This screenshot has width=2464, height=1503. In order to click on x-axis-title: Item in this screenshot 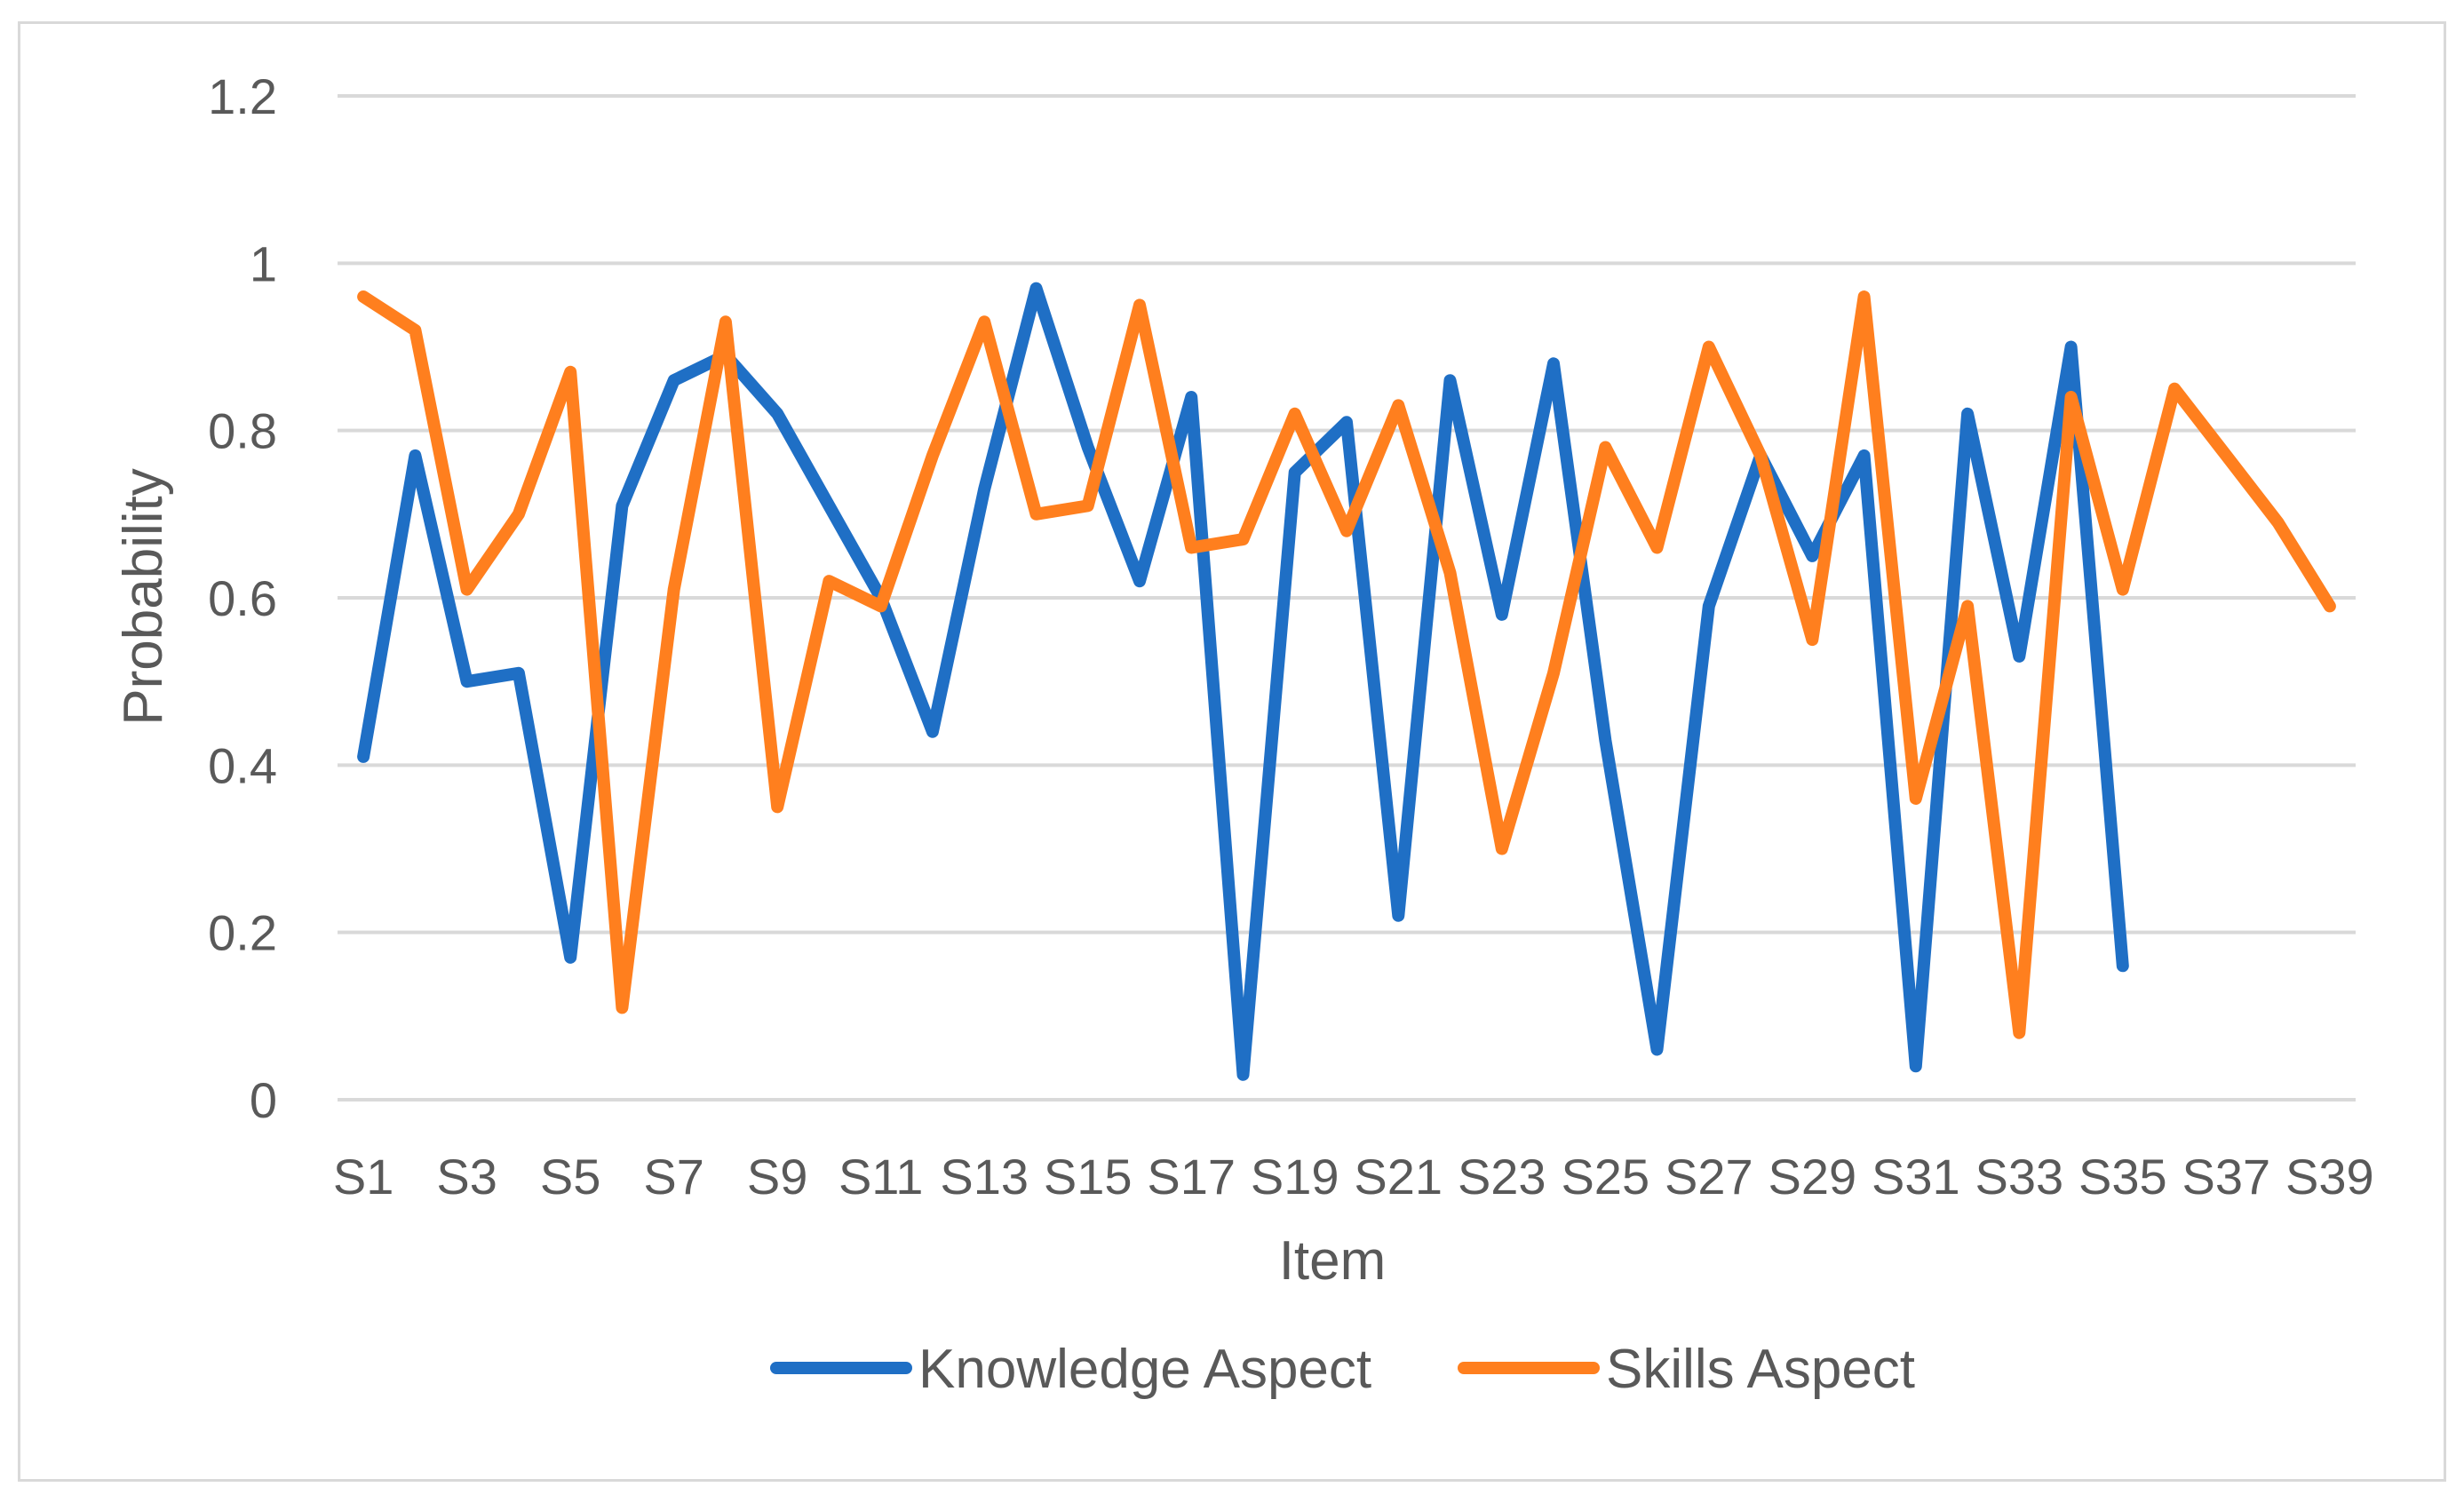, I will do `click(1333, 1261)`.